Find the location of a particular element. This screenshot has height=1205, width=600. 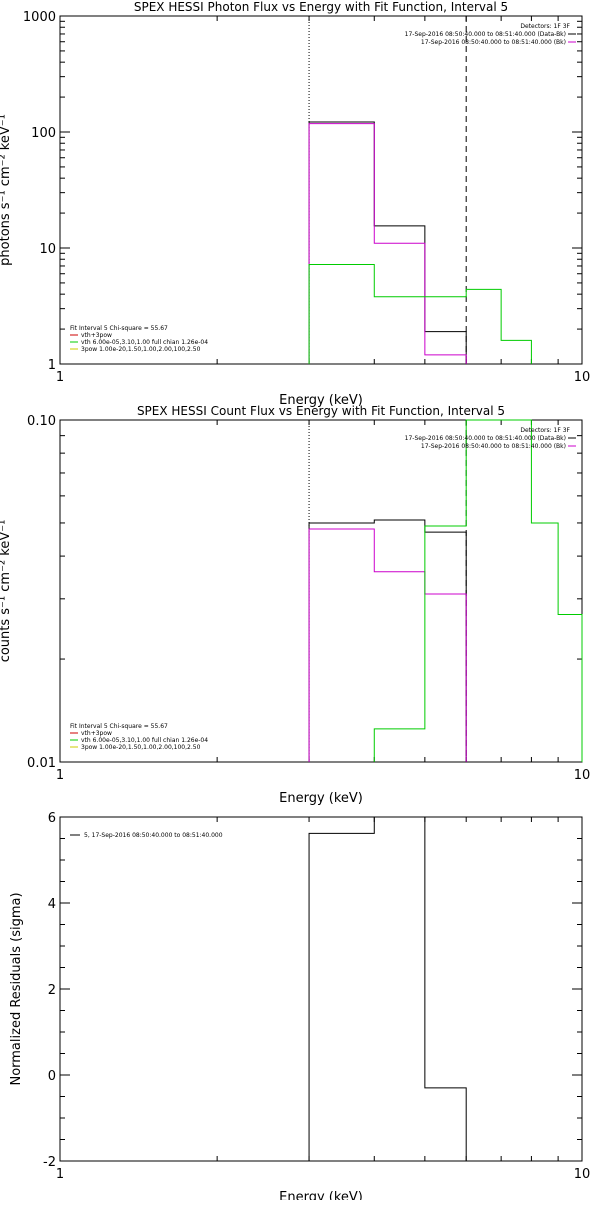

y-tick-label: 4 is located at coordinates (52, 904).